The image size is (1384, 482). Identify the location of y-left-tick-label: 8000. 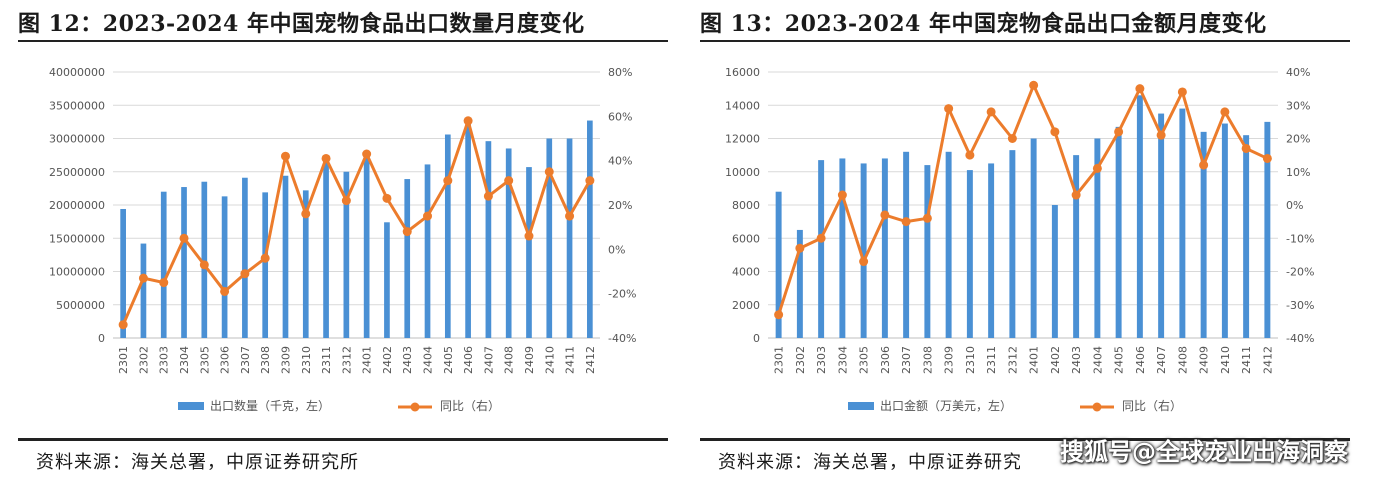
(746, 205).